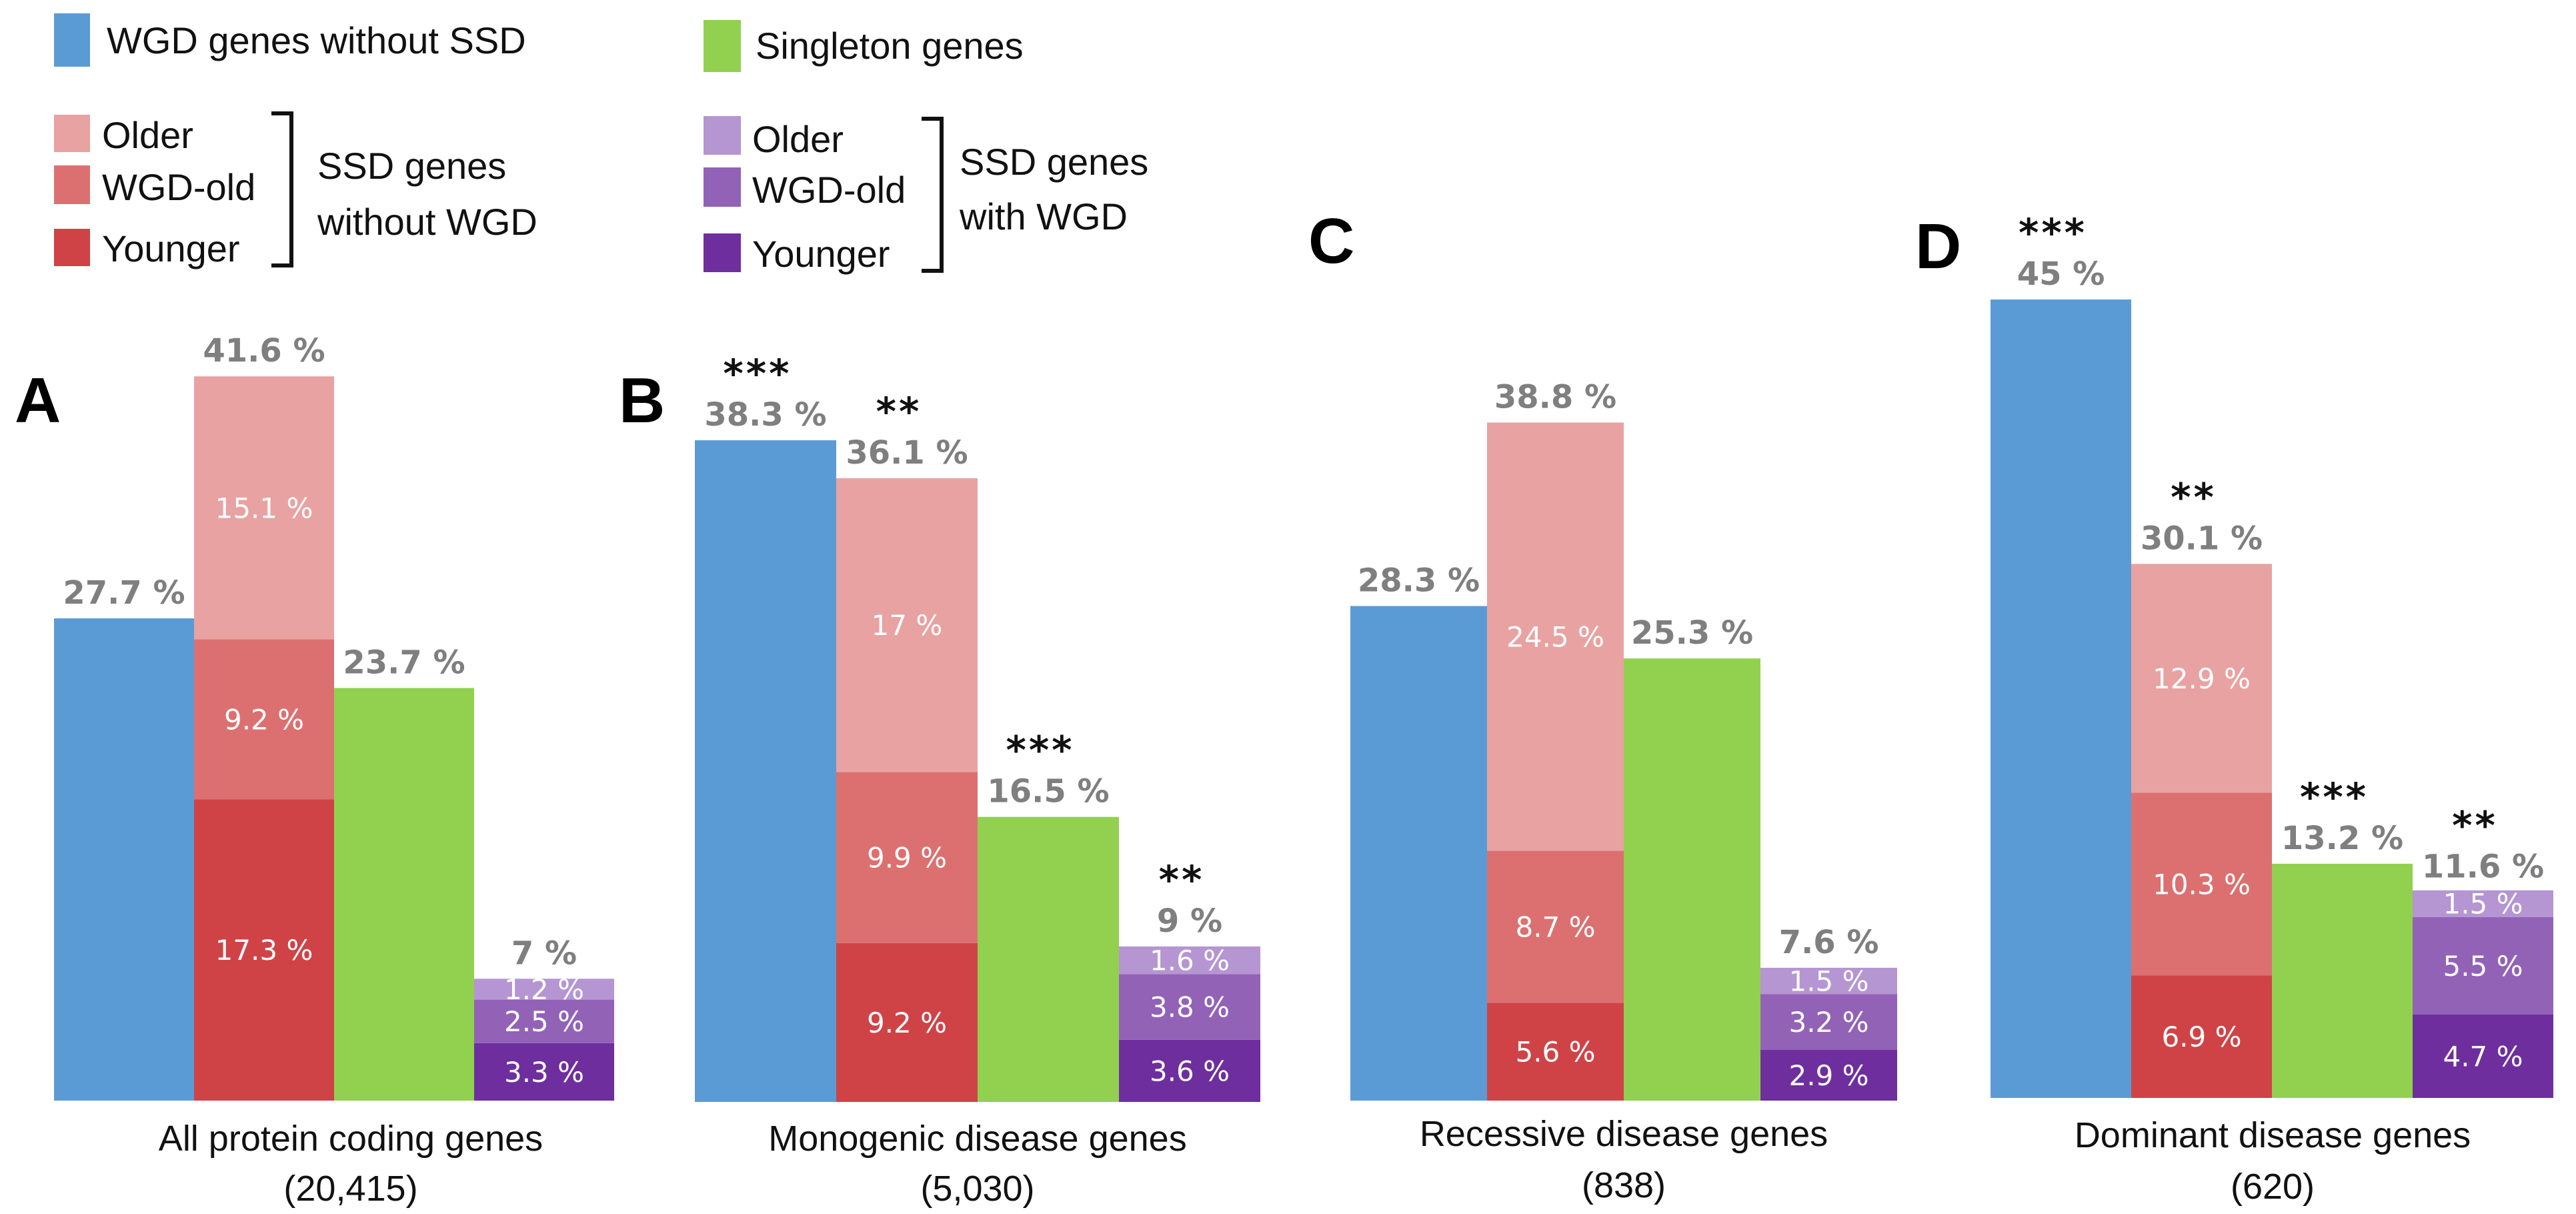 The height and width of the screenshot is (1214, 2576). Describe the element at coordinates (72, 184) in the screenshot. I see `legend-swatch-ssd-no-wgd-wgd-old` at that location.